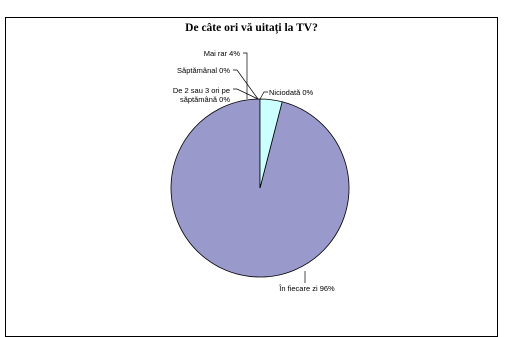 The height and width of the screenshot is (337, 510). Describe the element at coordinates (306, 288) in the screenshot. I see `data-label-0: În fiecare zi 96%` at that location.